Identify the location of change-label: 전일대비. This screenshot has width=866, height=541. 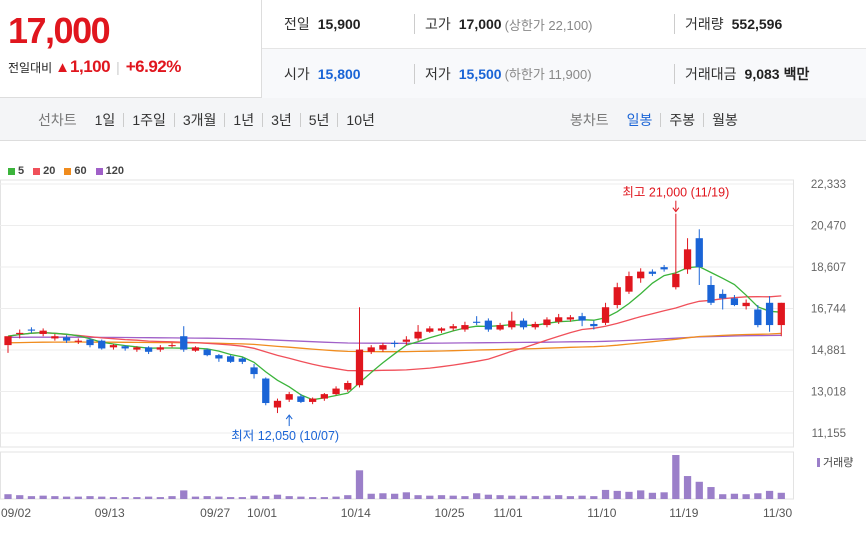
(30, 67).